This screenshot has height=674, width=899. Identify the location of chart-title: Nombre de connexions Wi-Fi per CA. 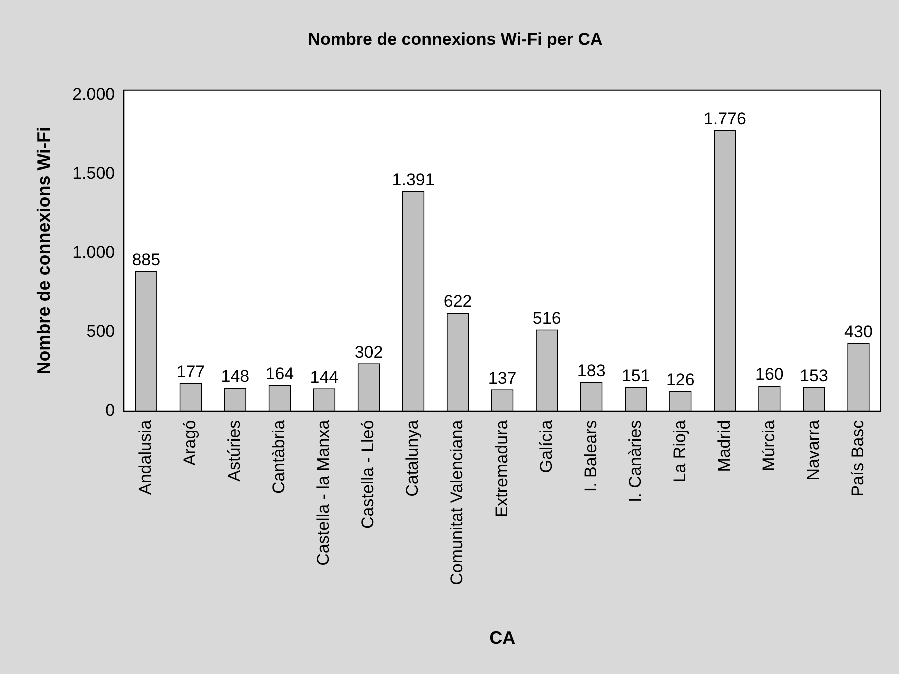
(455, 39).